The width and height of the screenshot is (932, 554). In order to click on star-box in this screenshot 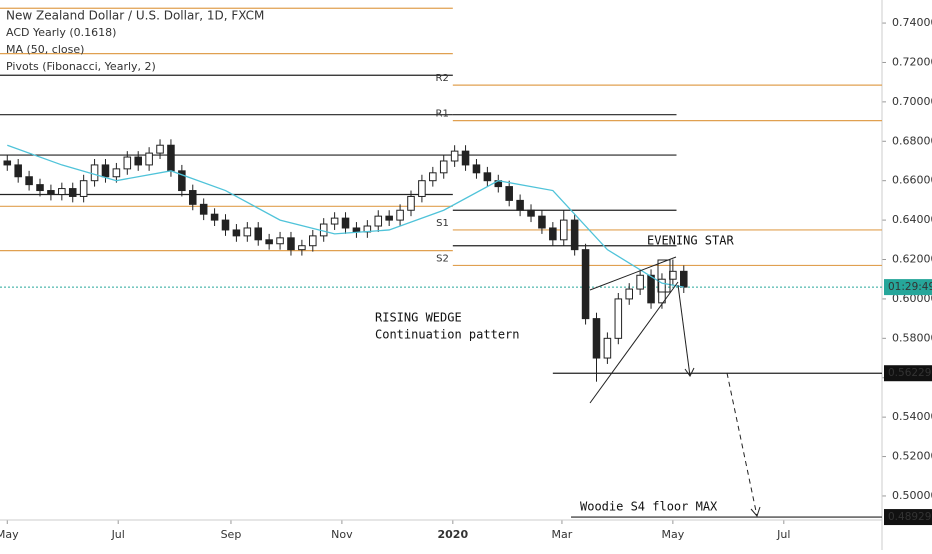, I will do `click(664, 276)`.